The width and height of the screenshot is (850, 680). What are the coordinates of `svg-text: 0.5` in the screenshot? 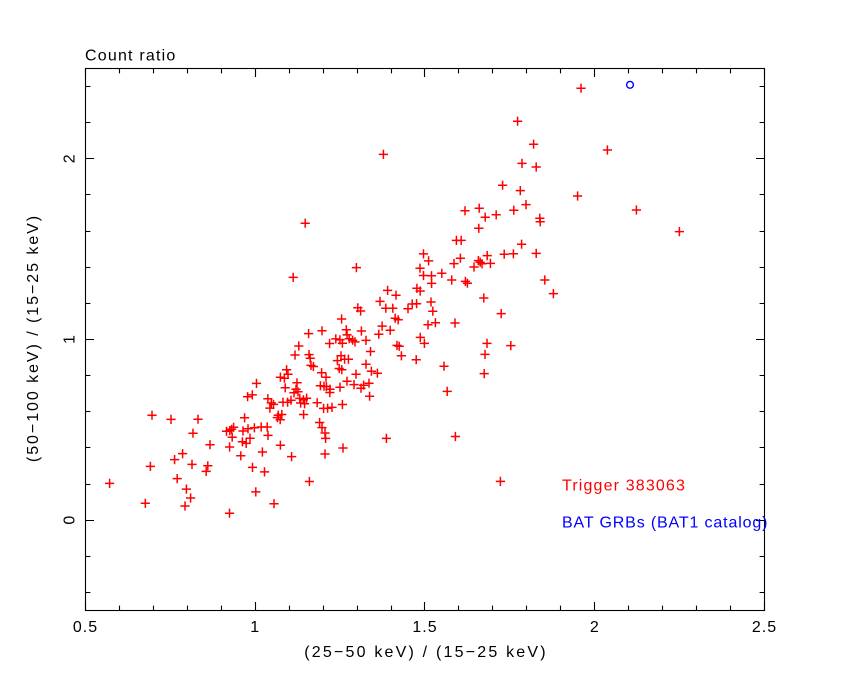 It's located at (85, 627).